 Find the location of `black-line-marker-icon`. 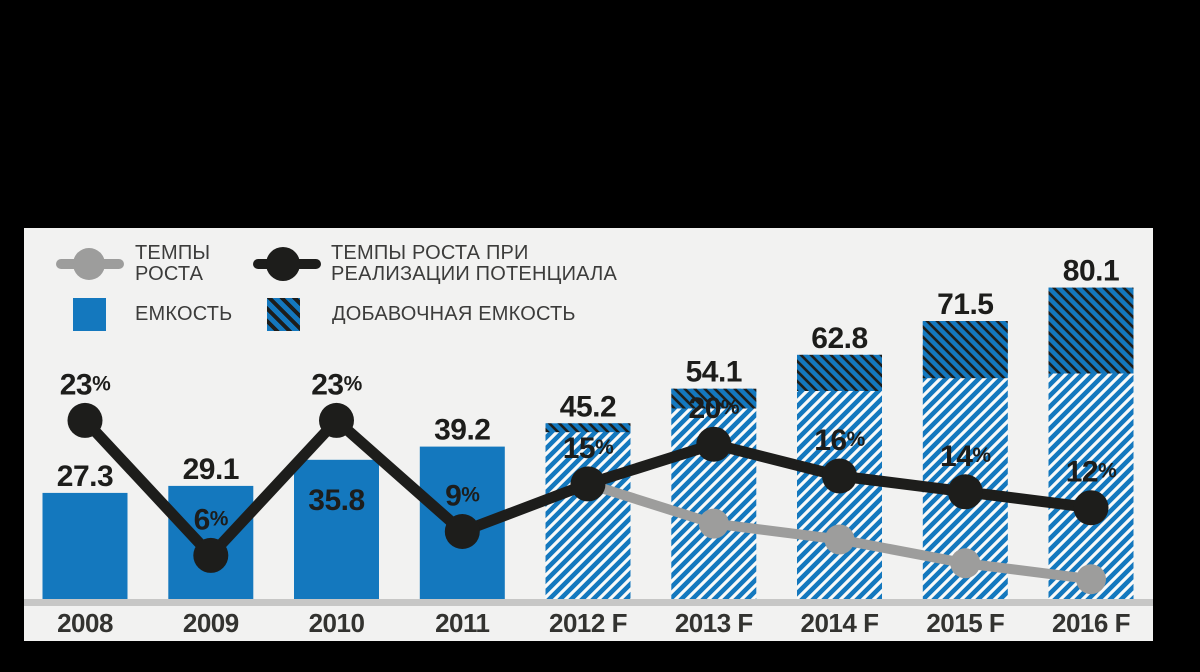

black-line-marker-icon is located at coordinates (287, 264).